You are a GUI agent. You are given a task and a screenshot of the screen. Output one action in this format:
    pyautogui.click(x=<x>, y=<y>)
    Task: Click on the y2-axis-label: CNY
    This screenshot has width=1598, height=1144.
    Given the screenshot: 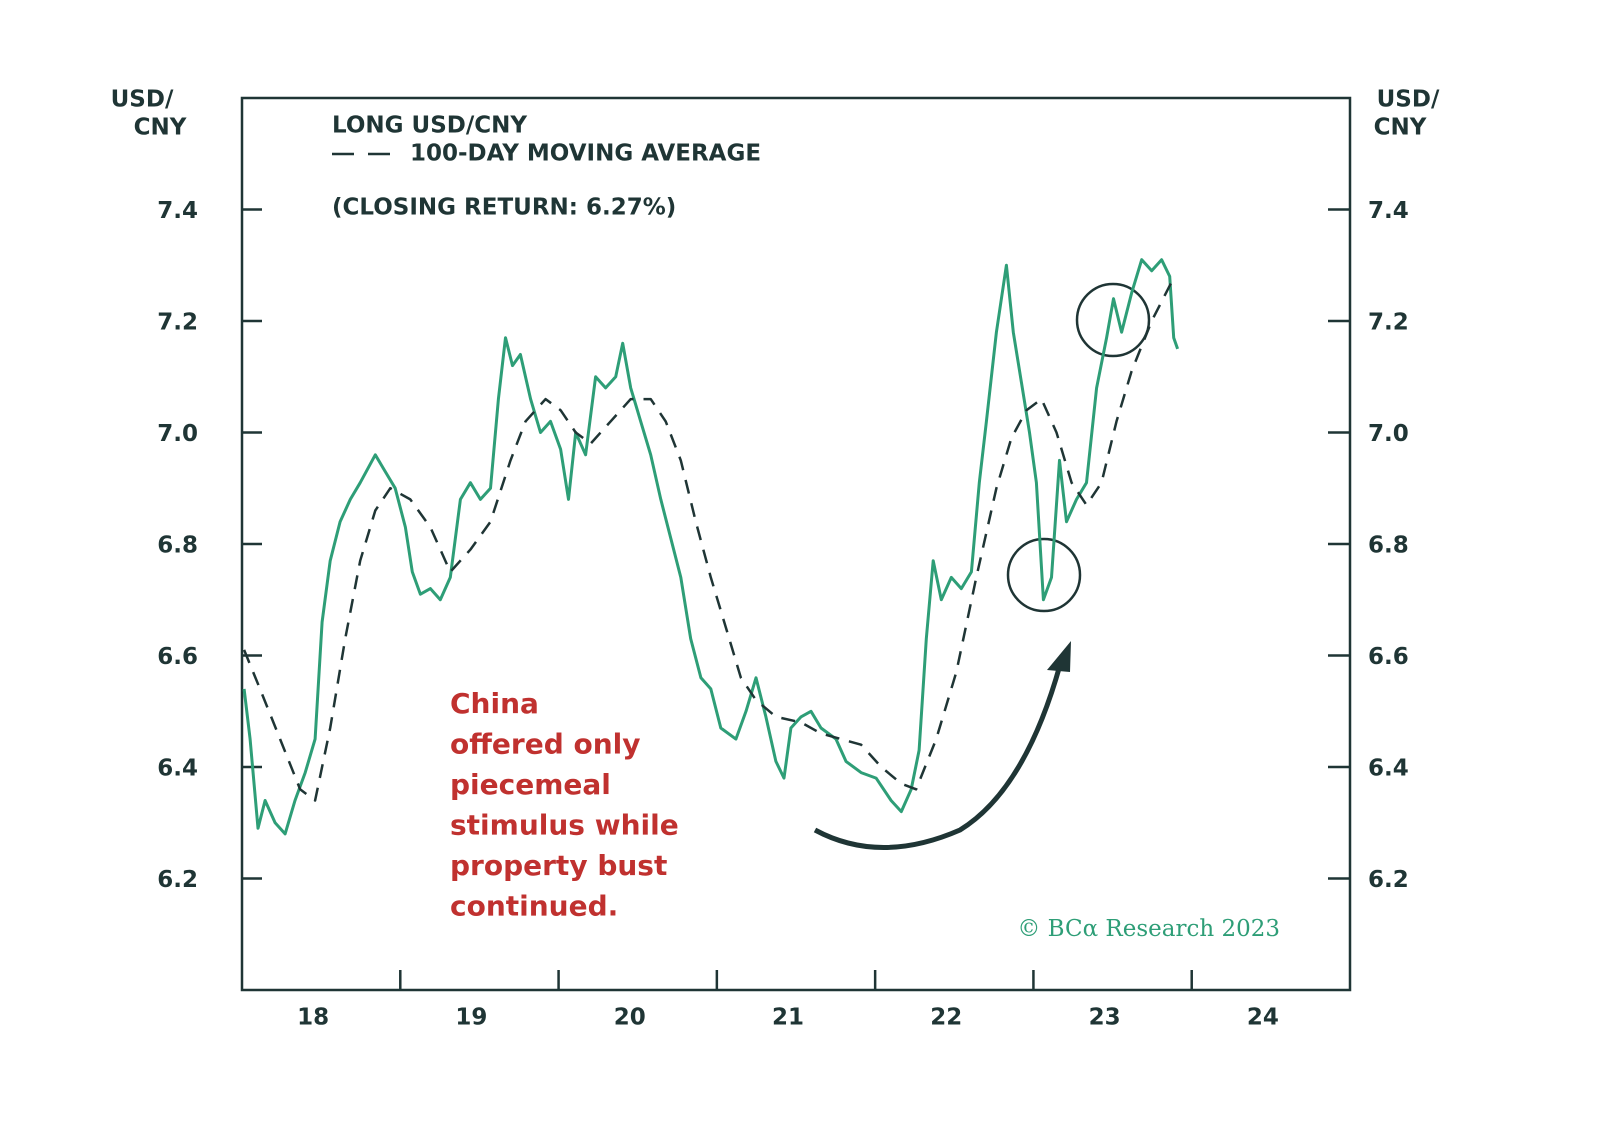 What is the action you would take?
    pyautogui.click(x=1400, y=128)
    